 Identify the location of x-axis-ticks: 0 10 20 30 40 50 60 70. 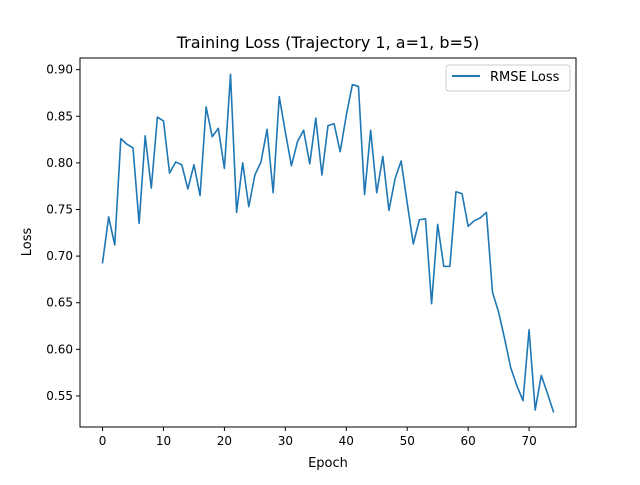
(318, 437).